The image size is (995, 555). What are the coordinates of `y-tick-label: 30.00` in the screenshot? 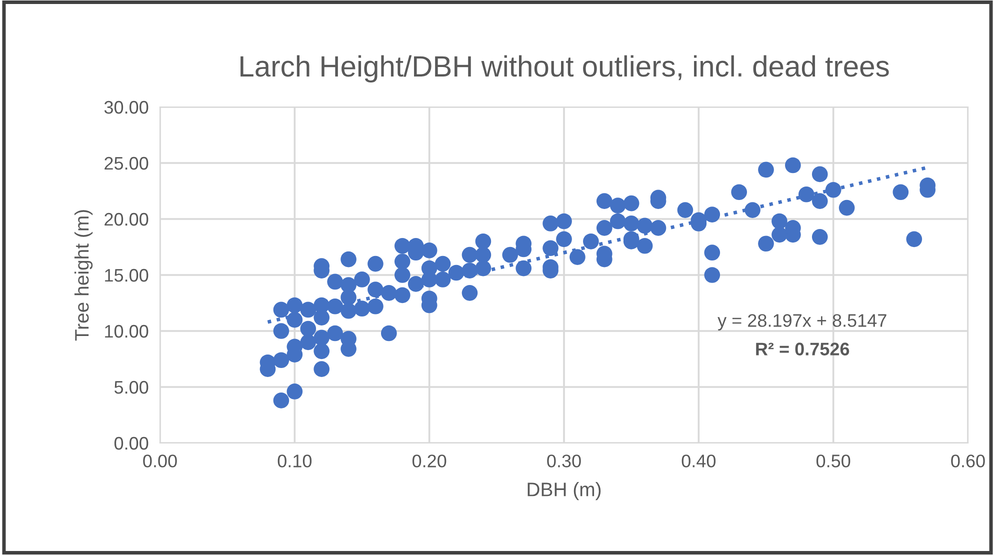 It's located at (126, 107).